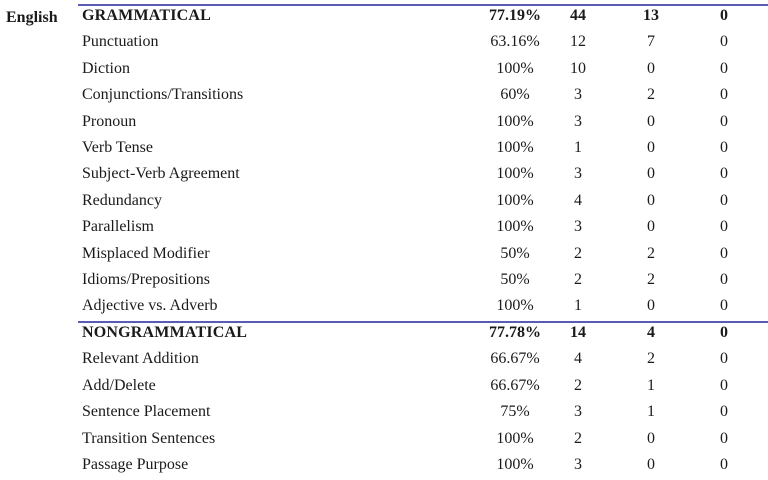 This screenshot has height=480, width=768. What do you see at coordinates (150, 306) in the screenshot?
I see `category-name: Adjective vs. Adverb` at bounding box center [150, 306].